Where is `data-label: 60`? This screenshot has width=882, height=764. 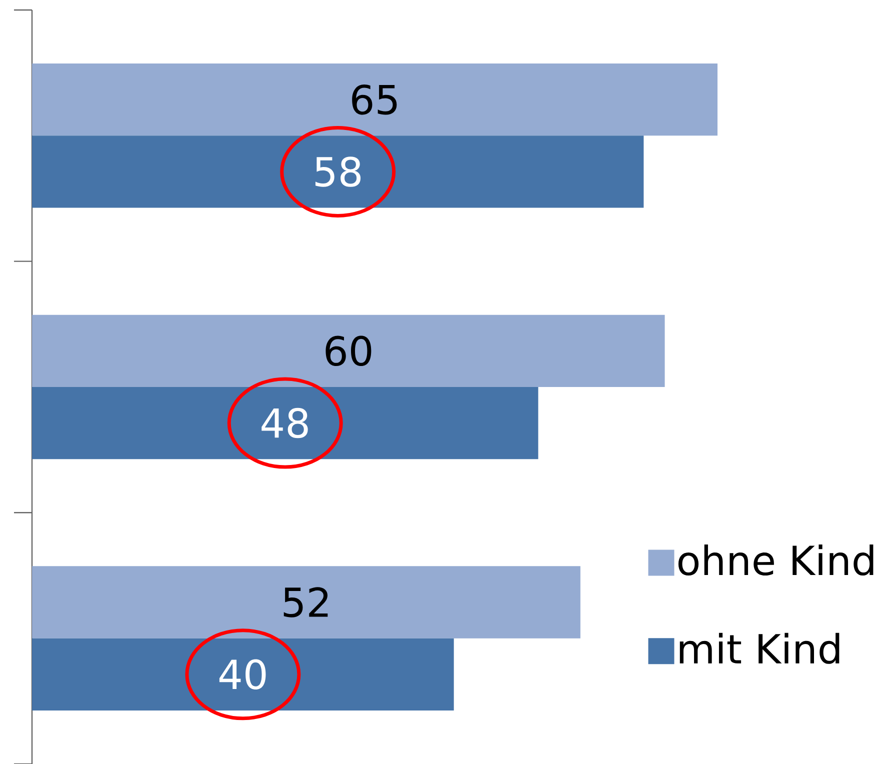
data-label: 60 is located at coordinates (349, 351).